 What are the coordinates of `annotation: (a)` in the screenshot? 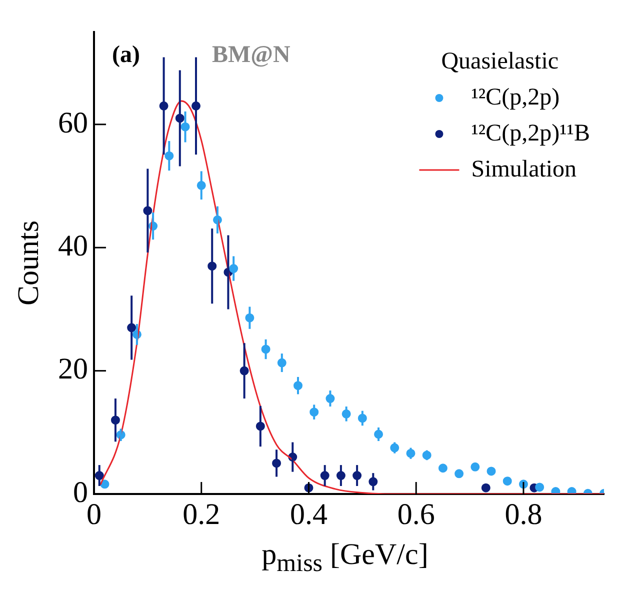 It's located at (126, 55).